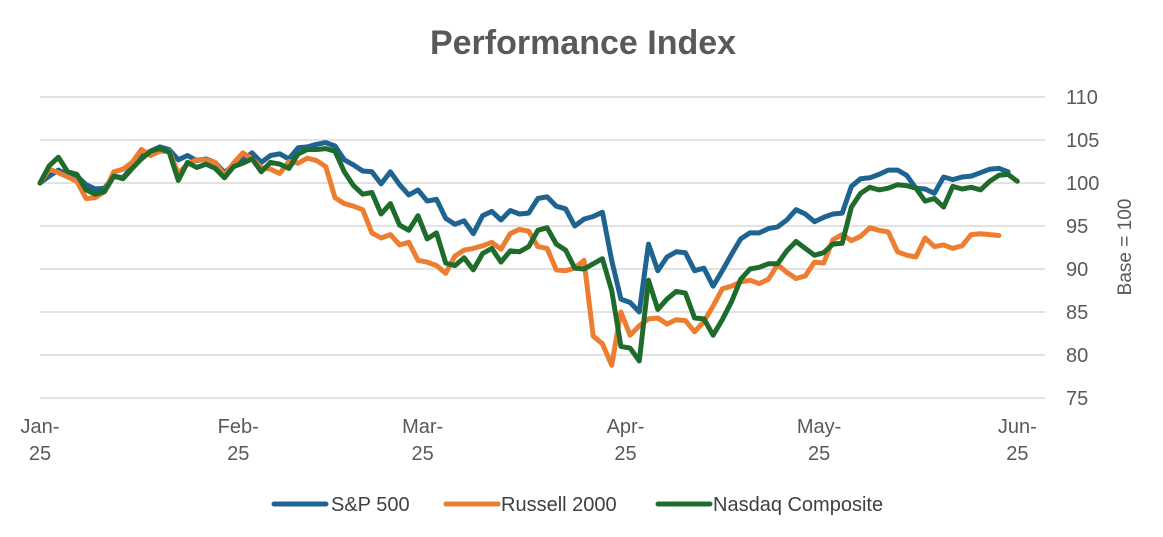 This screenshot has width=1163, height=537. What do you see at coordinates (1125, 247) in the screenshot?
I see `y-axis-label: Base = 100` at bounding box center [1125, 247].